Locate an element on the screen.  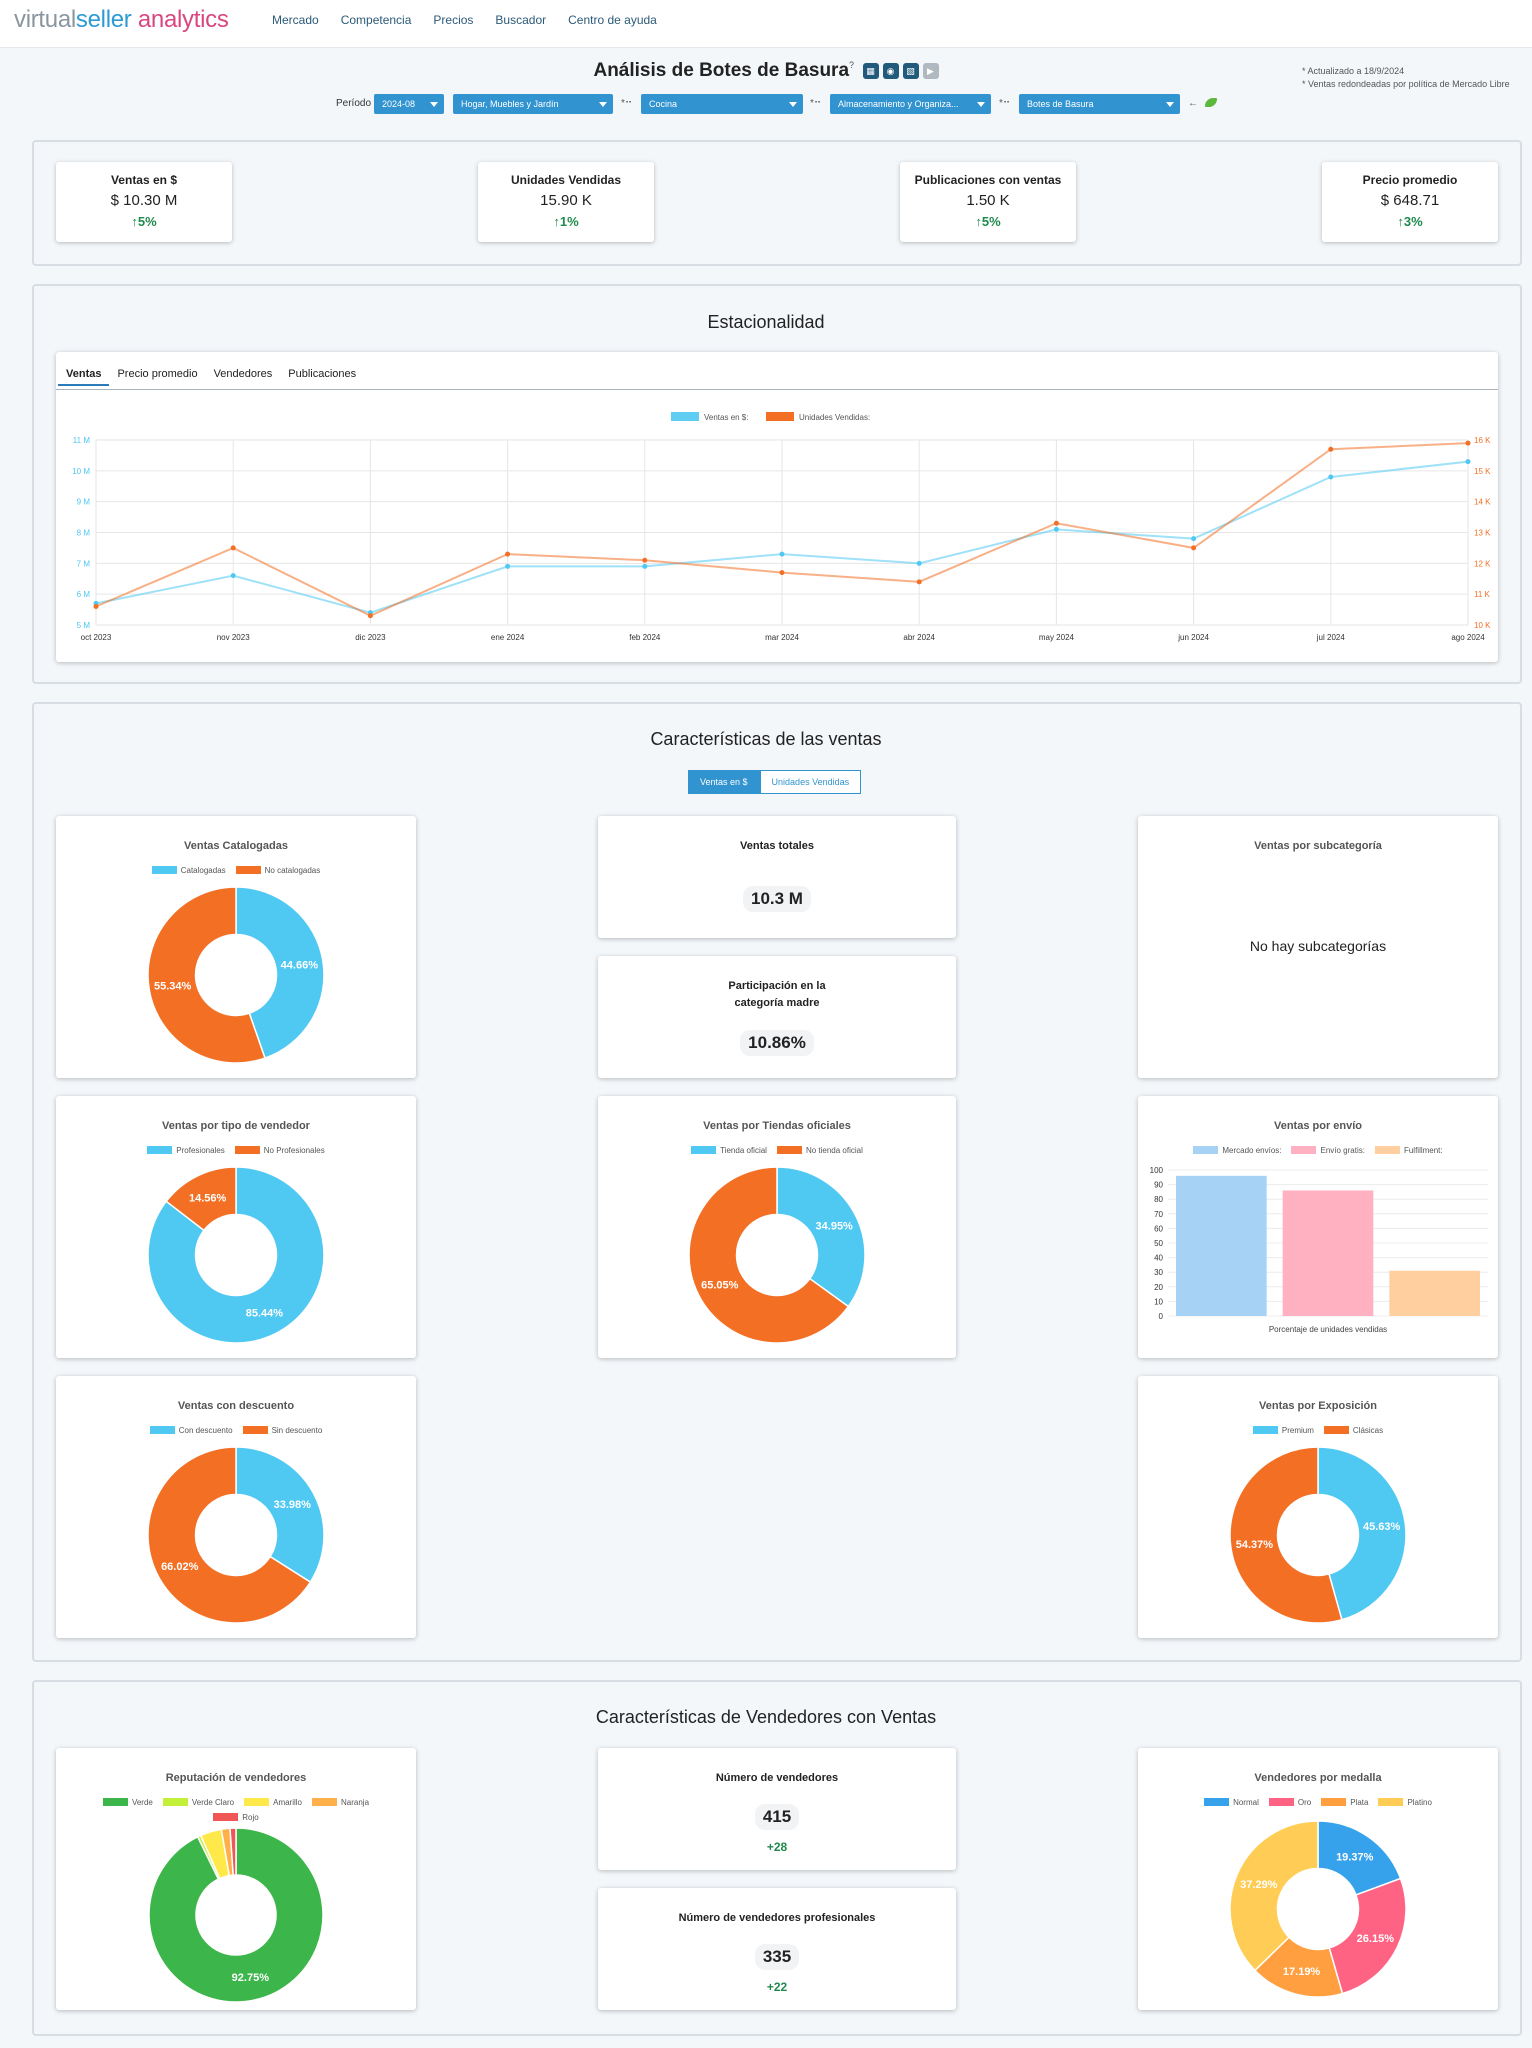
legend-label: Con descuento is located at coordinates (205, 1430).